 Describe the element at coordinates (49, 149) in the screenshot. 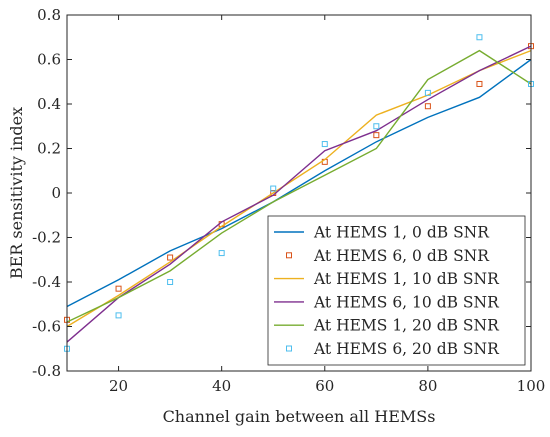

I see `y-tick-label: 0.2` at that location.